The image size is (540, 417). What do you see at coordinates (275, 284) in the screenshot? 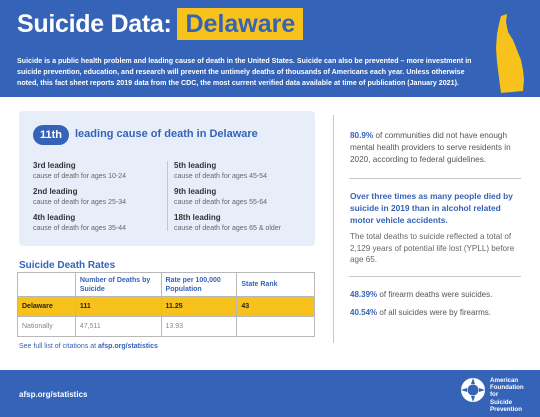
I see `table-header-cell: State Rank` at bounding box center [275, 284].